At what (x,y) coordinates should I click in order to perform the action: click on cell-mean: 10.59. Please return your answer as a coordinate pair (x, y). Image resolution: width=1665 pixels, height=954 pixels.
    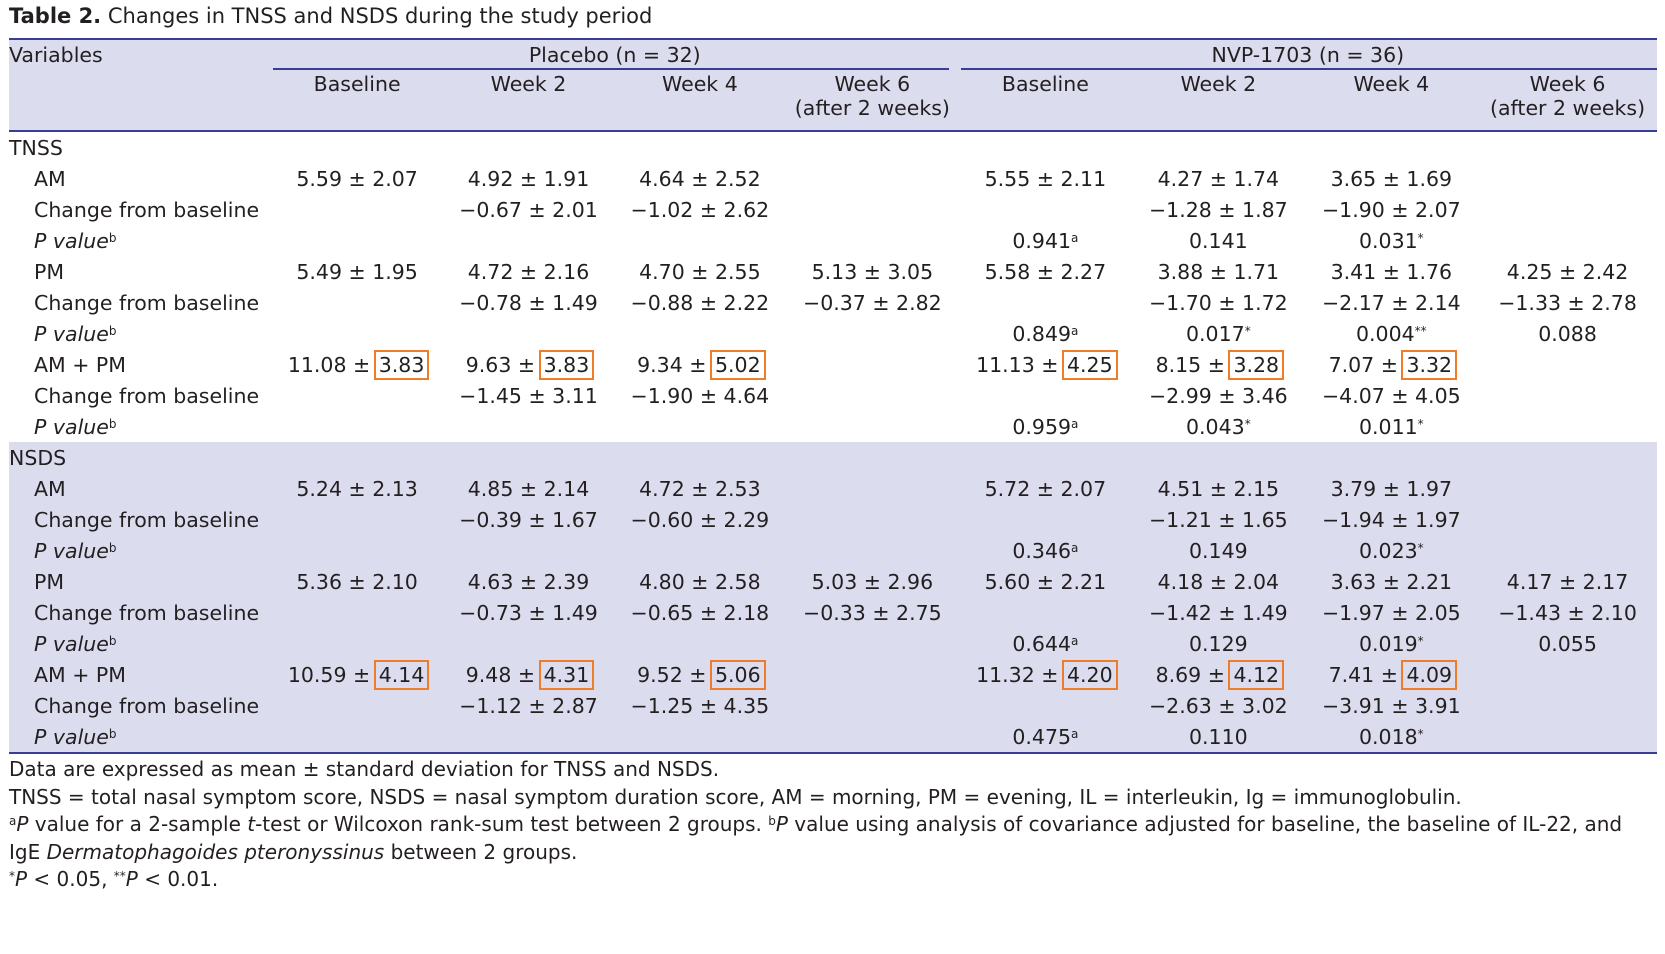
    Looking at the image, I should click on (317, 674).